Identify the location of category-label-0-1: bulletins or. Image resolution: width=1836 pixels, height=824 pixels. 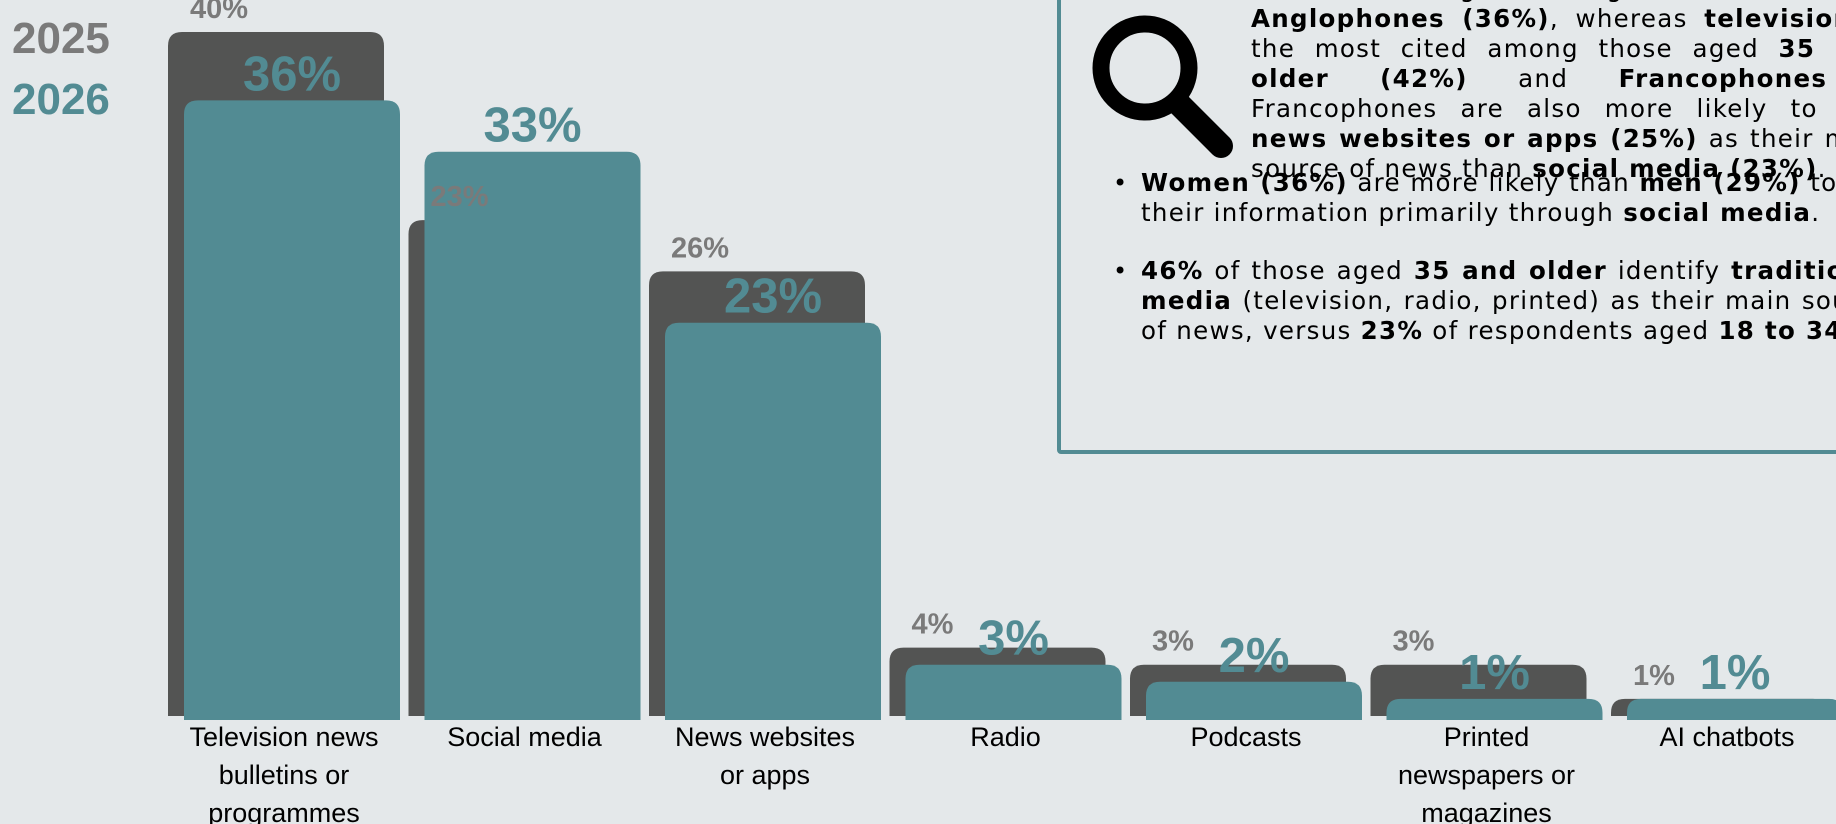
(284, 775).